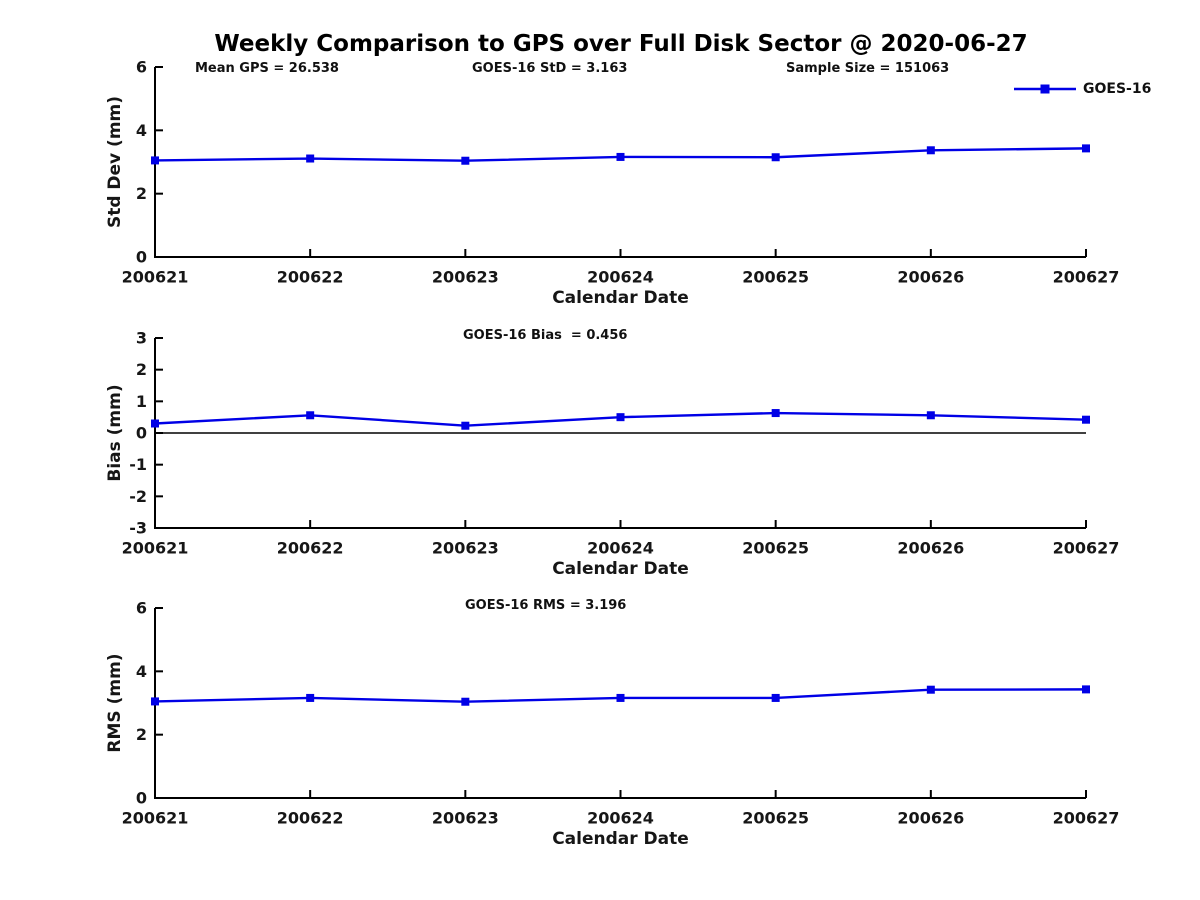 This screenshot has width=1200, height=900. Describe the element at coordinates (138, 496) in the screenshot. I see `y-tick-label: -2` at that location.